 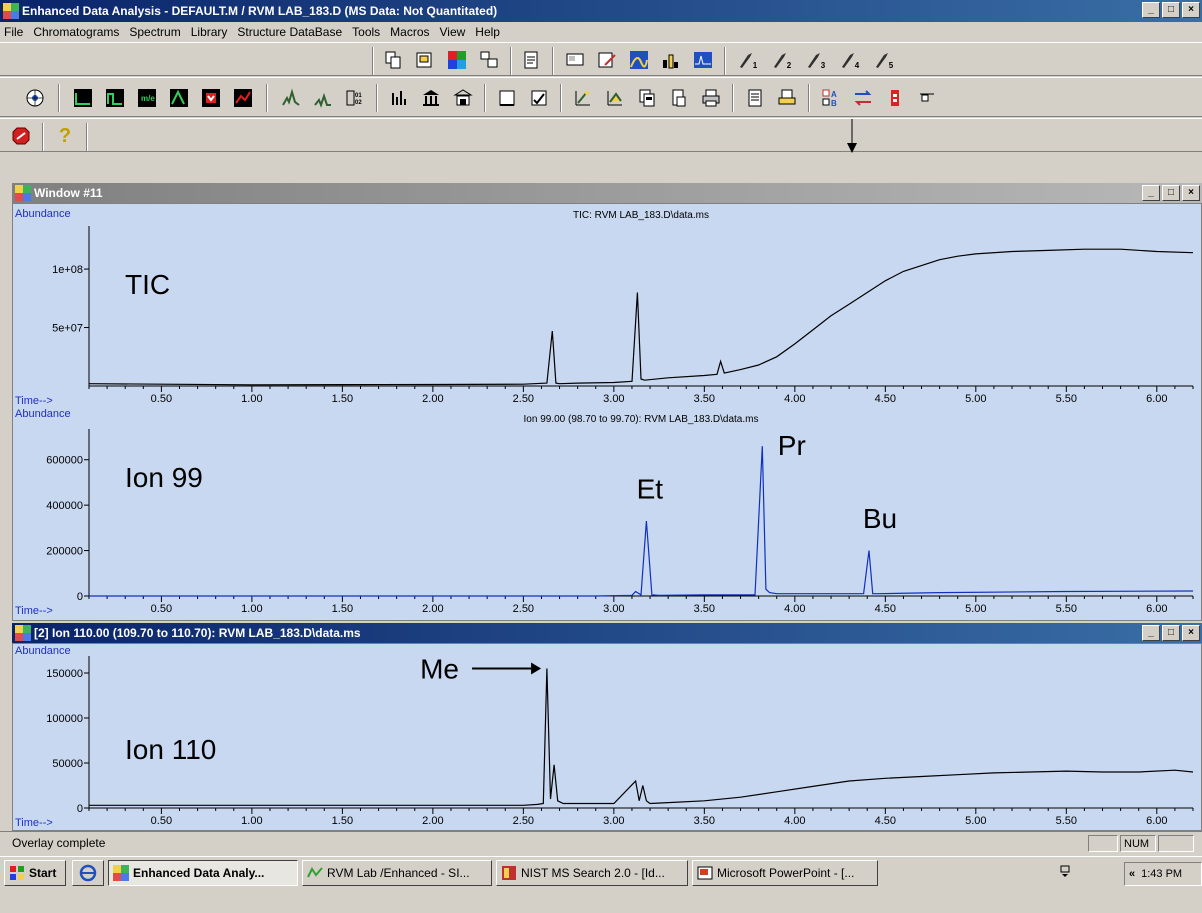 I want to click on svg-text: m/e, so click(x=148, y=98).